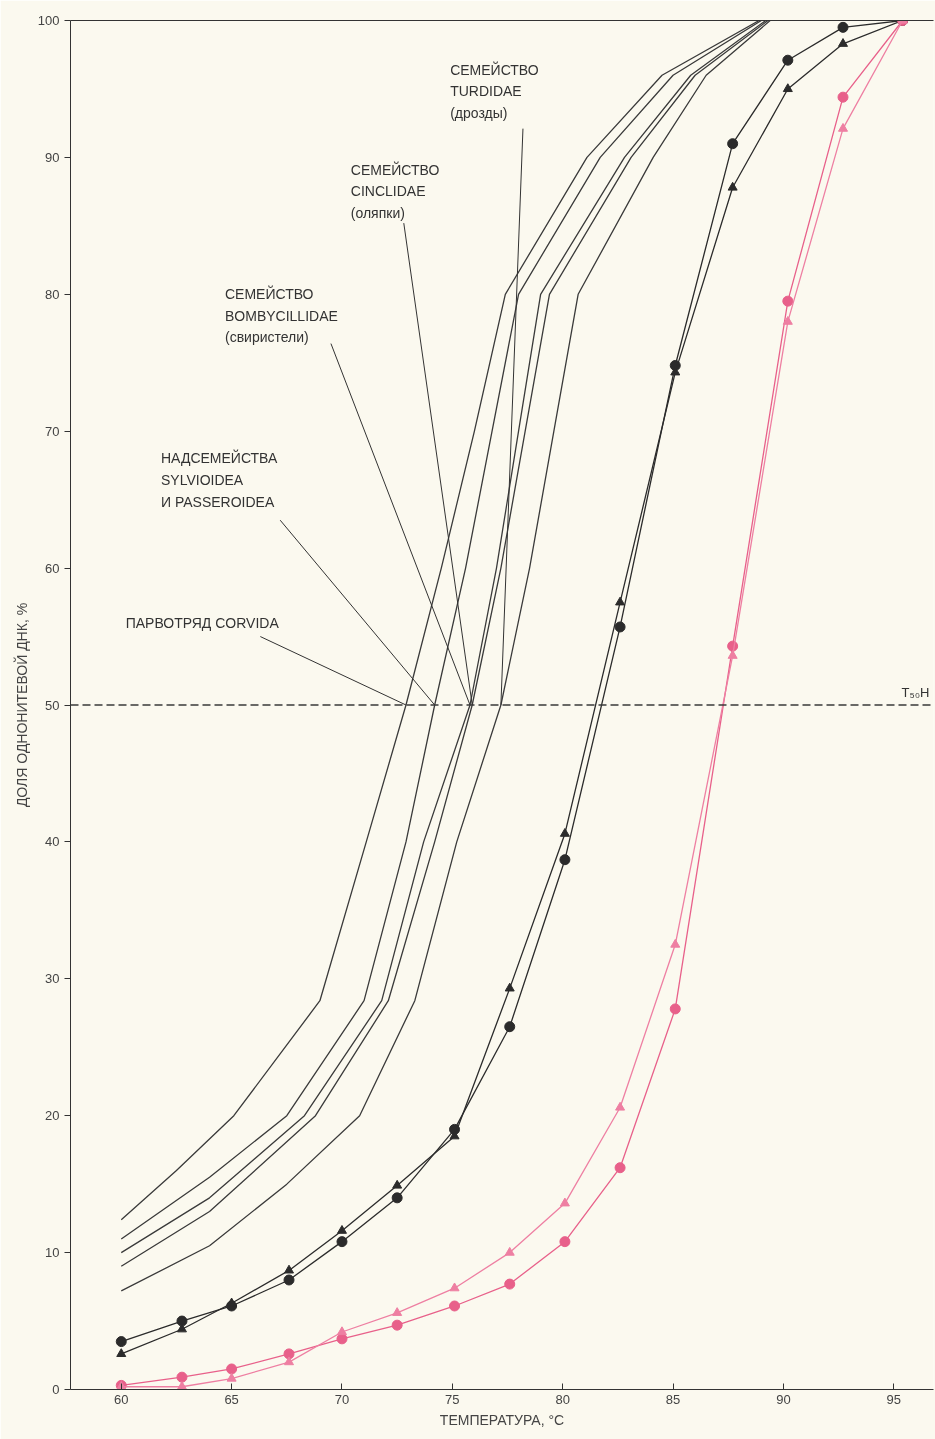 This screenshot has height=1439, width=935. Describe the element at coordinates (52, 705) in the screenshot. I see `y-tick-label: 50` at that location.